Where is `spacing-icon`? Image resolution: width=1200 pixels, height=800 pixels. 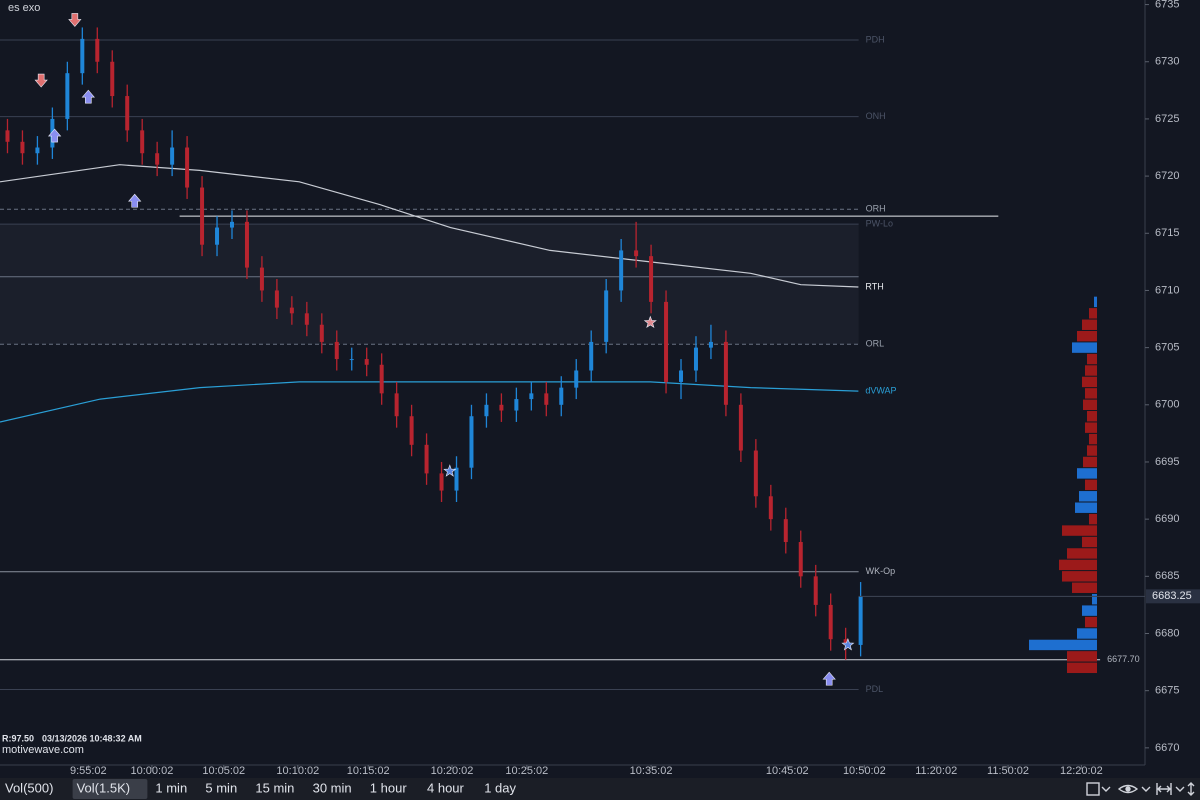 spacing-icon is located at coordinates (1164, 789).